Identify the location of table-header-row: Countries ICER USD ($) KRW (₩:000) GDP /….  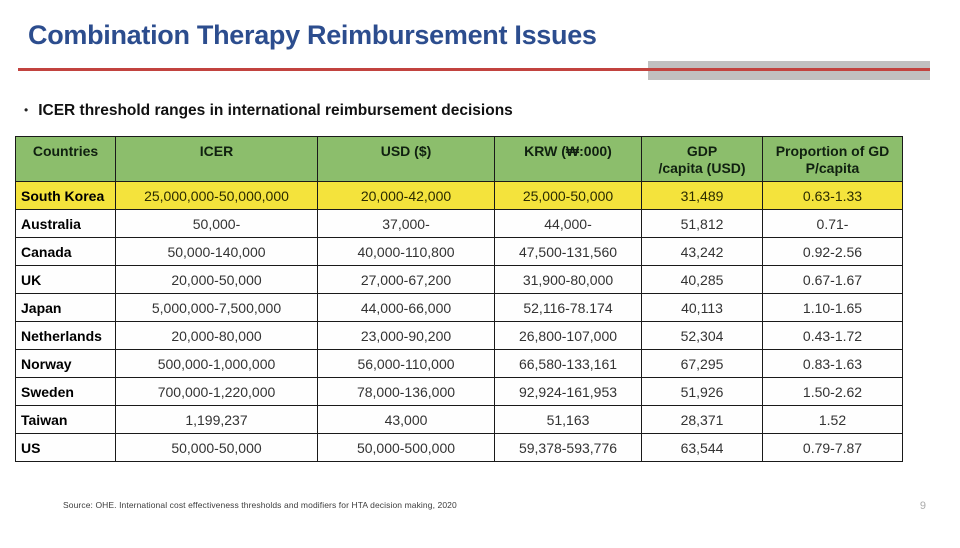
(459, 159).